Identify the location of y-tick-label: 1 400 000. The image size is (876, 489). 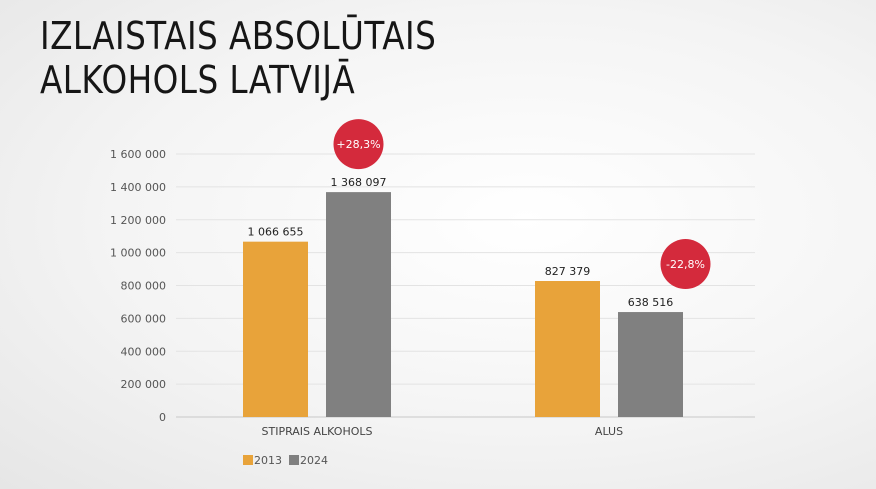
(138, 187).